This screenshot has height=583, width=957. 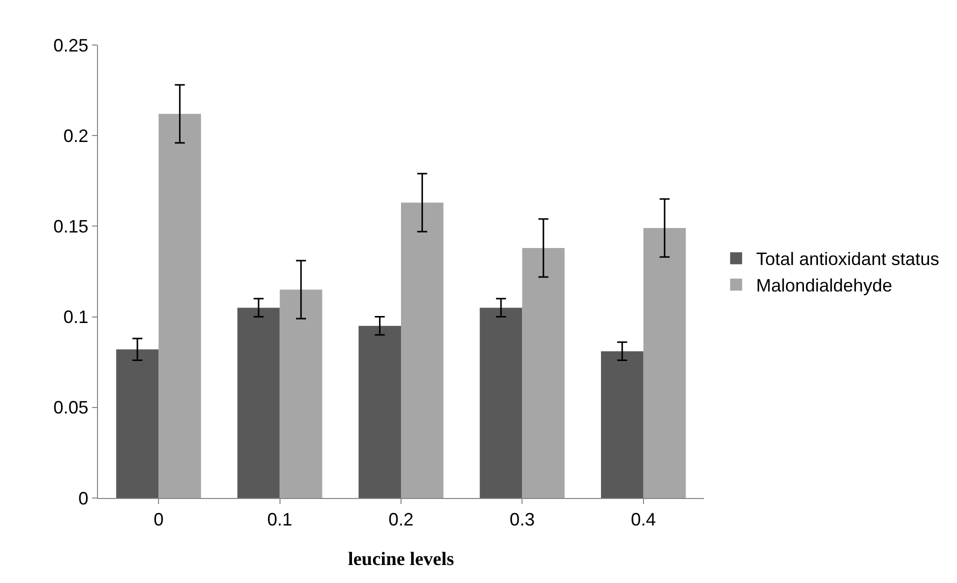 I want to click on y-tick-label: 0.2, so click(x=75, y=136).